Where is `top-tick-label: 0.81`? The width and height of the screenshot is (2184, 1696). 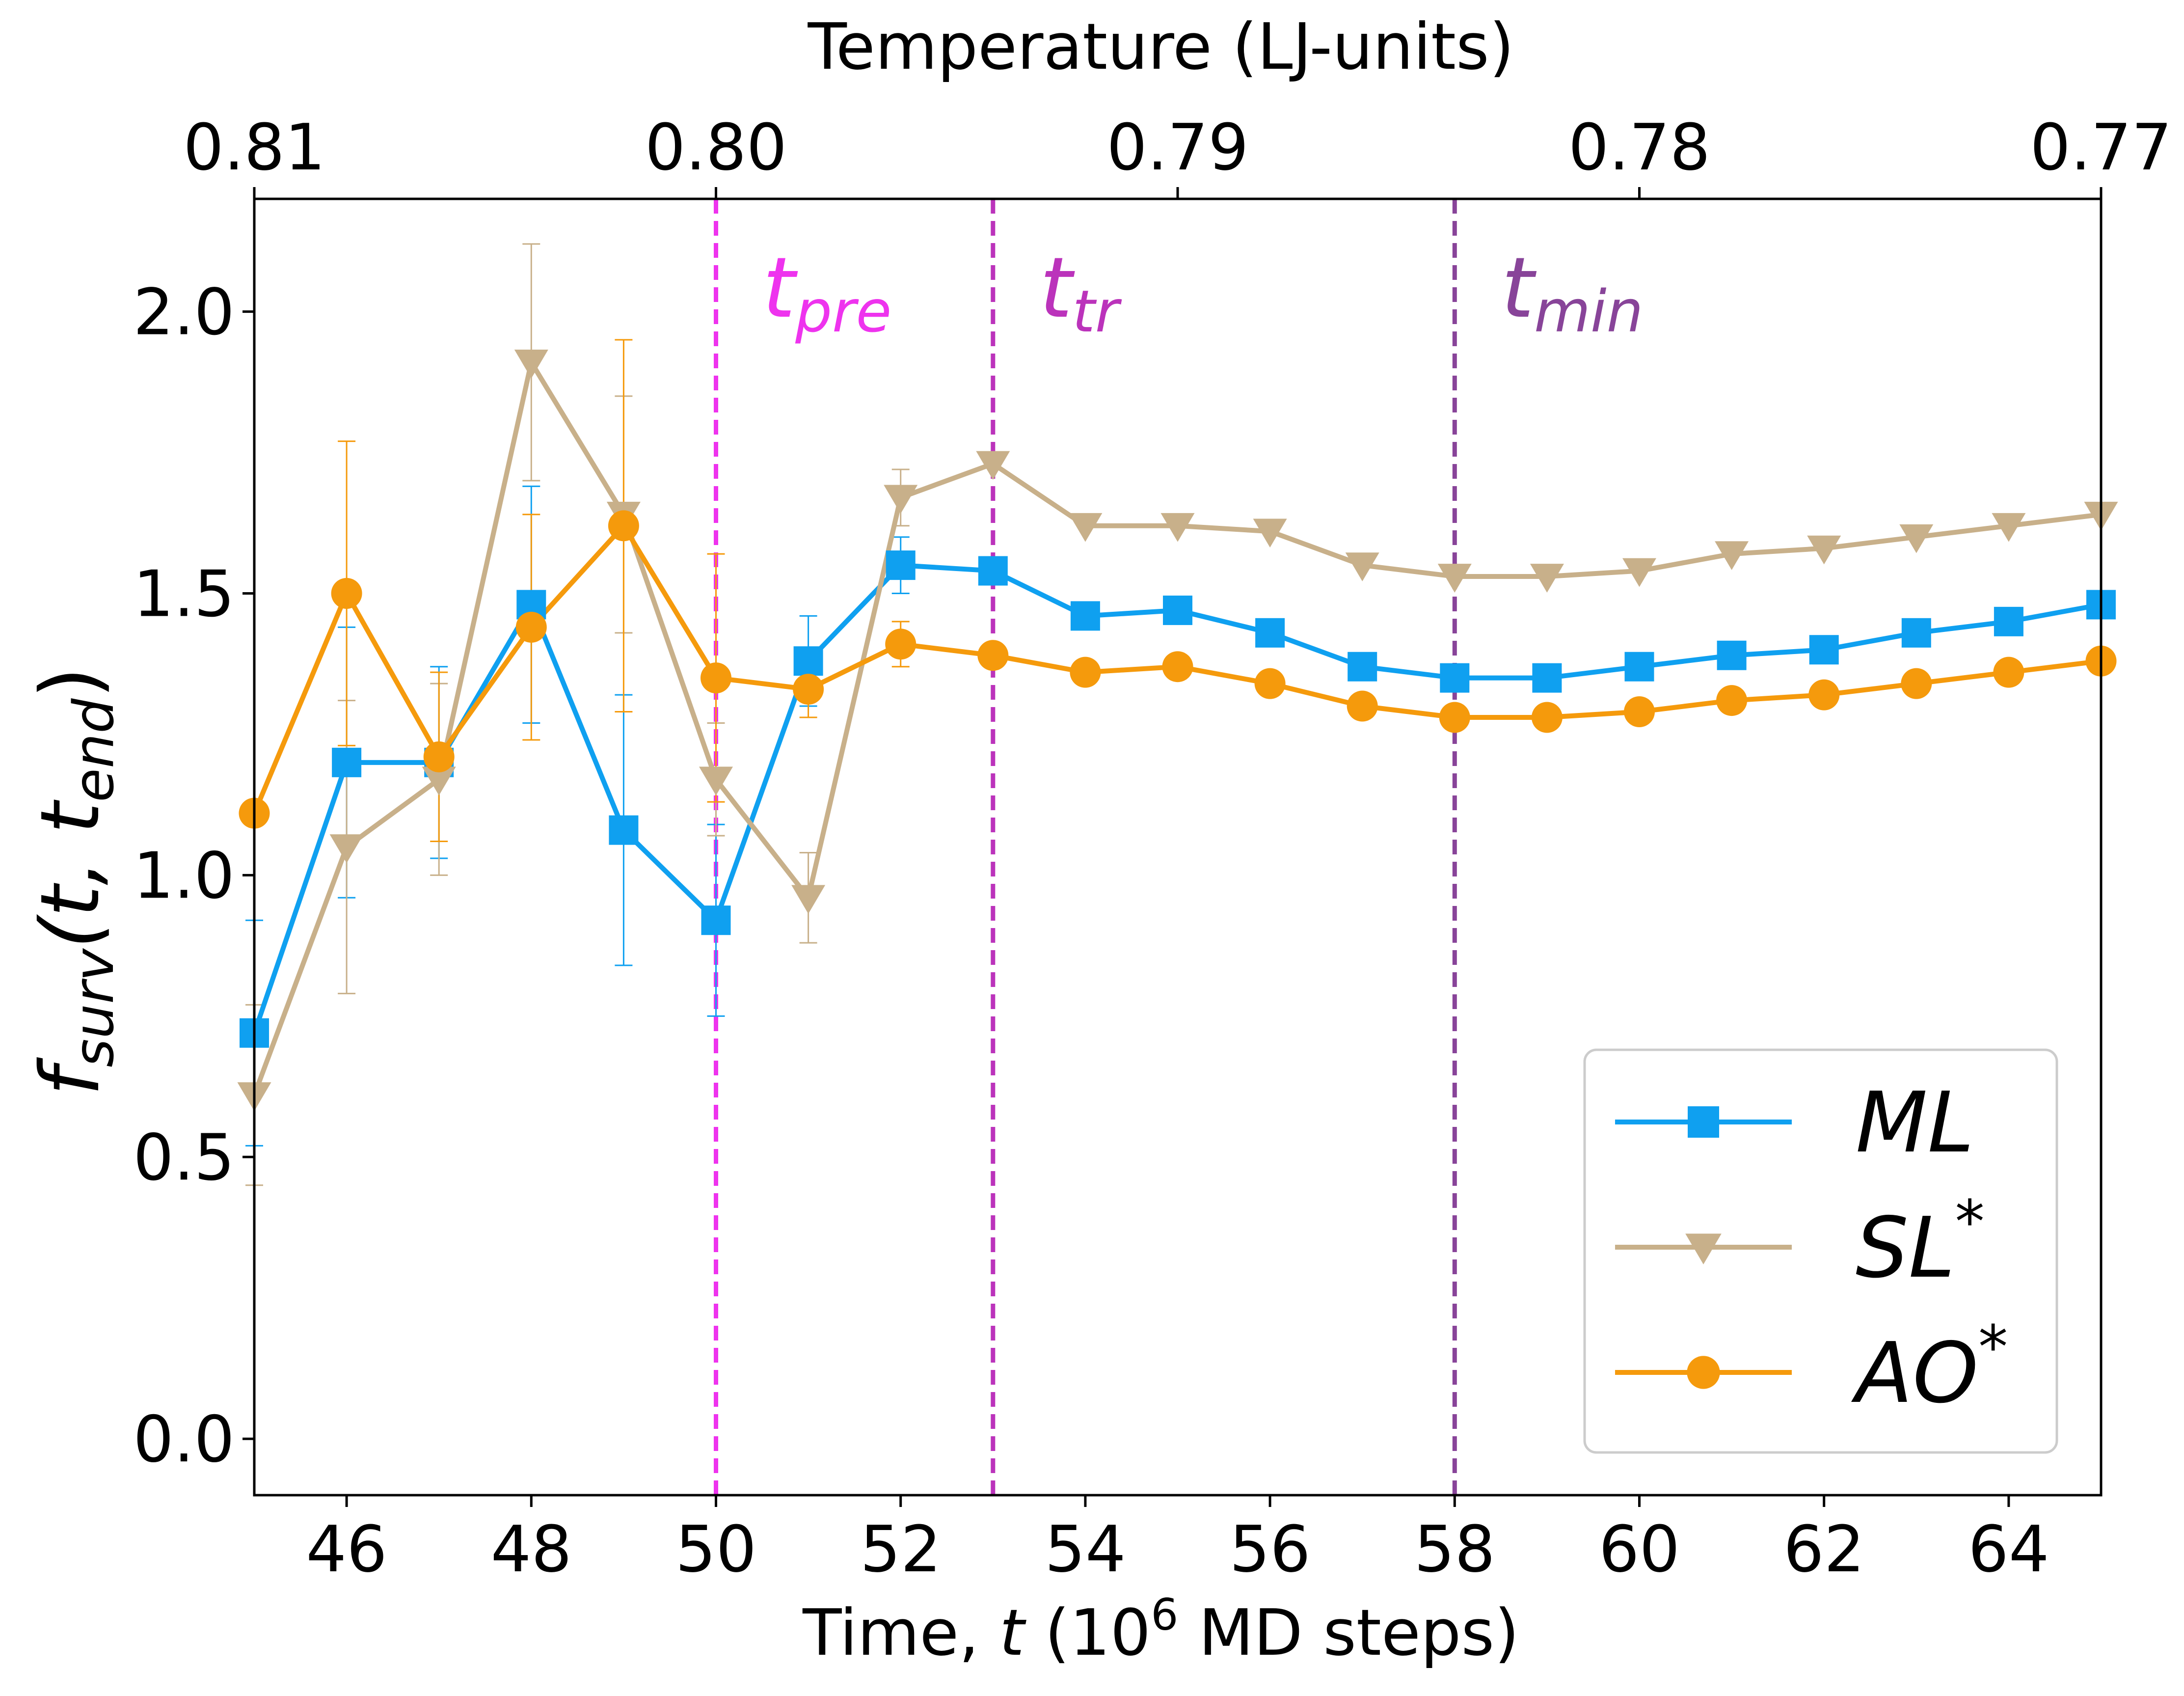 top-tick-label: 0.81 is located at coordinates (254, 147).